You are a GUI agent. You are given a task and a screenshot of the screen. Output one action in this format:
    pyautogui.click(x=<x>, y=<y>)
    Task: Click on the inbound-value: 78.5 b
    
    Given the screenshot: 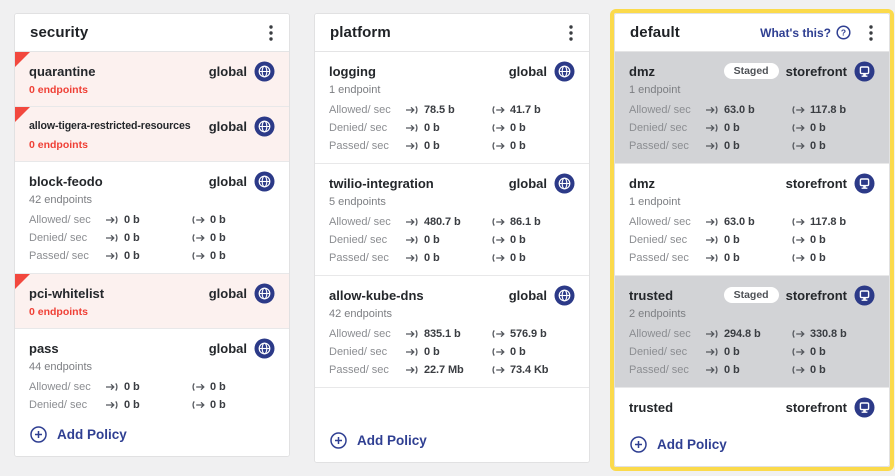 What is the action you would take?
    pyautogui.click(x=439, y=110)
    